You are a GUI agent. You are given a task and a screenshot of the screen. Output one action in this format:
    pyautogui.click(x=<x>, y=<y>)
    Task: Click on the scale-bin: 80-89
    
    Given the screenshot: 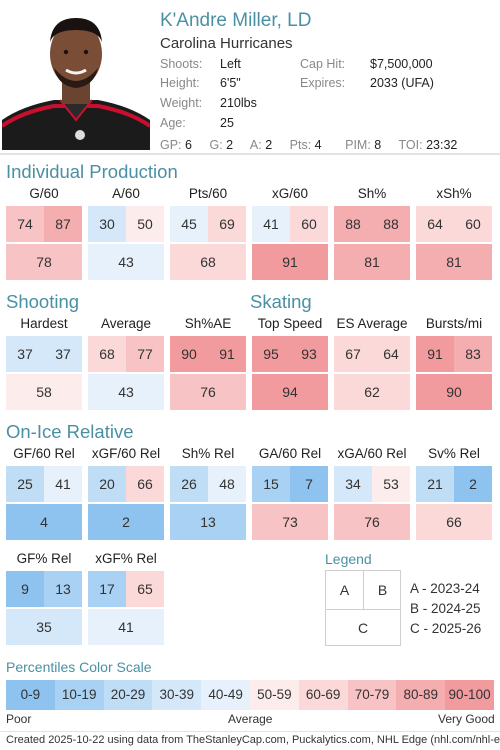 What is the action you would take?
    pyautogui.click(x=421, y=695)
    